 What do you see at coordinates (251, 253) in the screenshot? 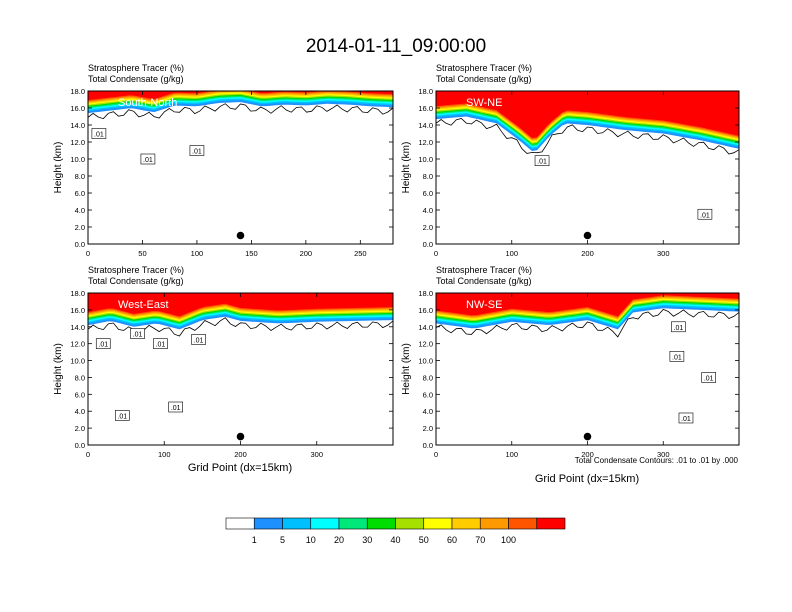
I see `x-tick-label: 150` at bounding box center [251, 253].